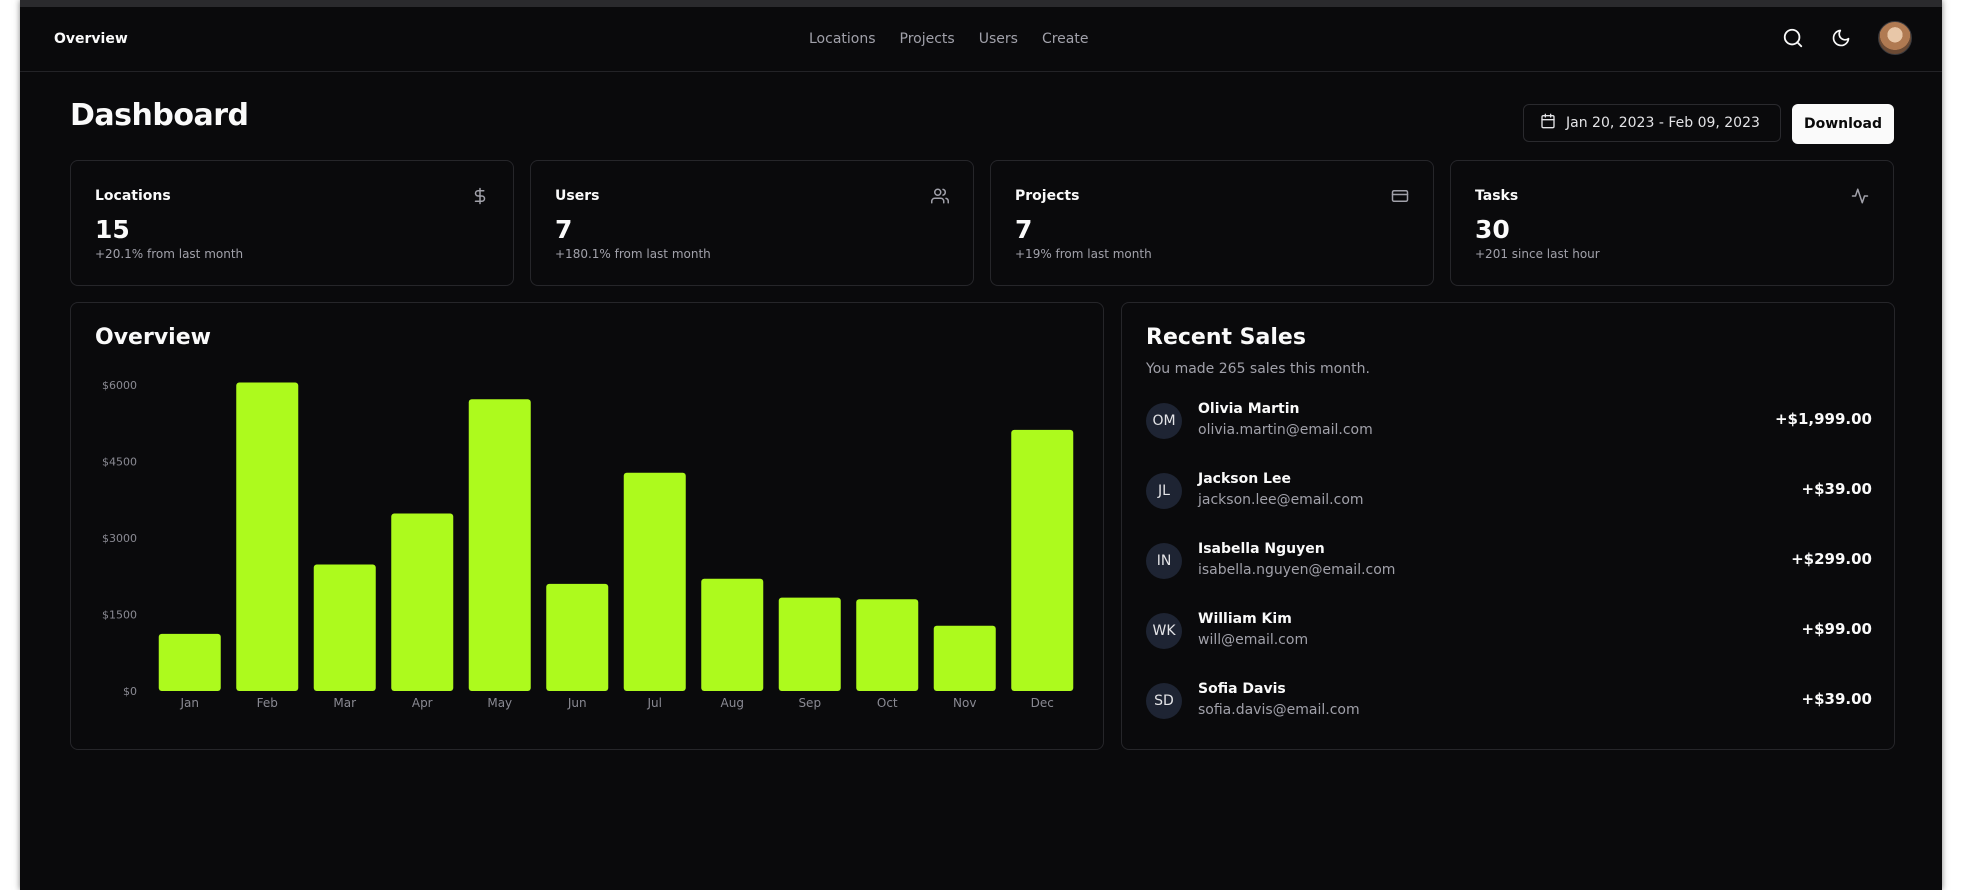  I want to click on x-tick-label: Jan, so click(190, 703).